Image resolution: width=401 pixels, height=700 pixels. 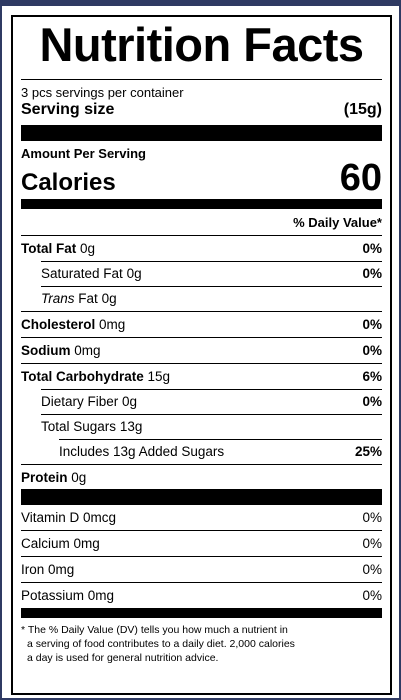 I want to click on calories-value: 60, so click(x=360, y=178).